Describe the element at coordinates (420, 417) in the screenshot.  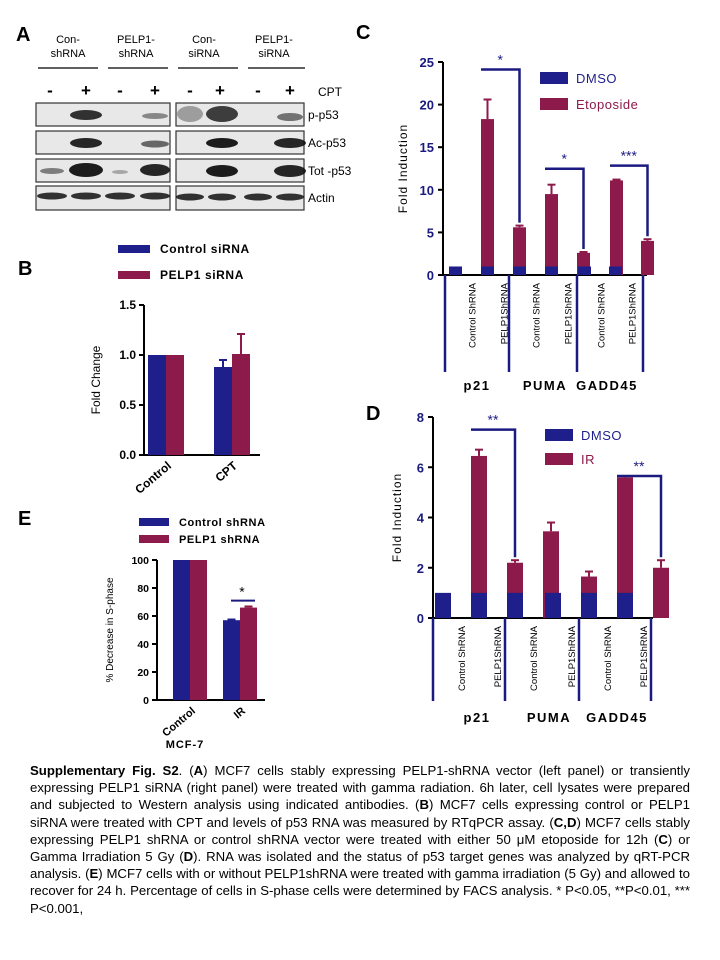
I see `y-tick-label: 8` at that location.